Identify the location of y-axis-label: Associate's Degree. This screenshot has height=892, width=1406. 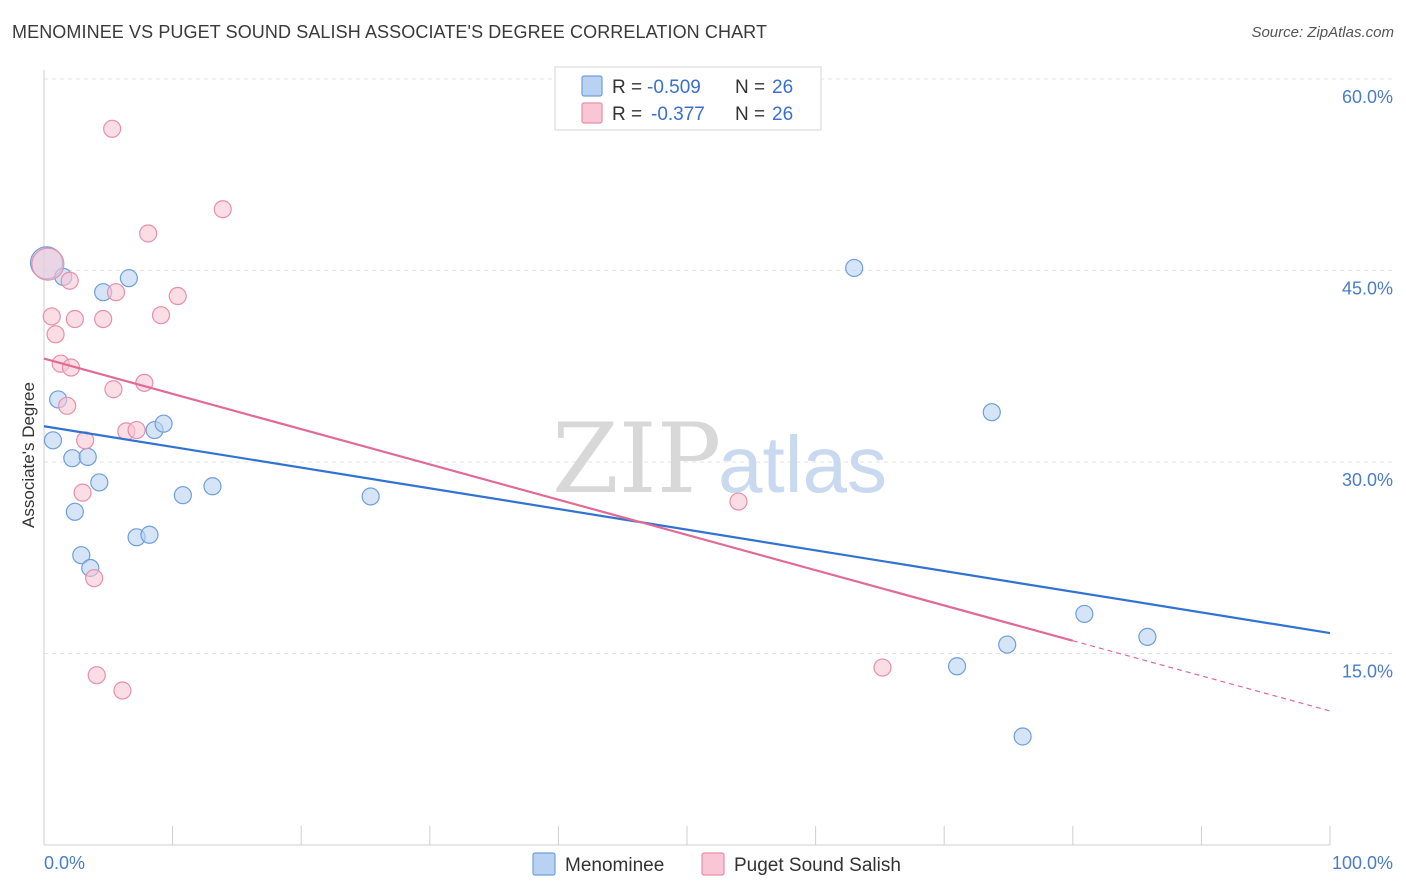
(28, 455).